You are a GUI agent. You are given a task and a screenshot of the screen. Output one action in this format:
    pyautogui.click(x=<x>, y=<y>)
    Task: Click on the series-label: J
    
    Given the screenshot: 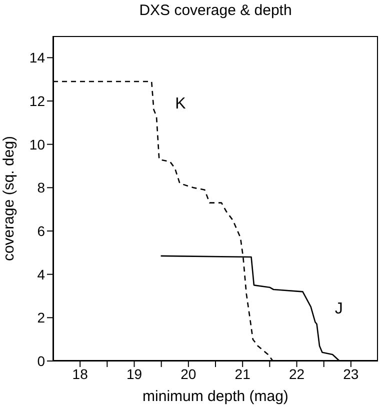 What is the action you would take?
    pyautogui.click(x=338, y=309)
    